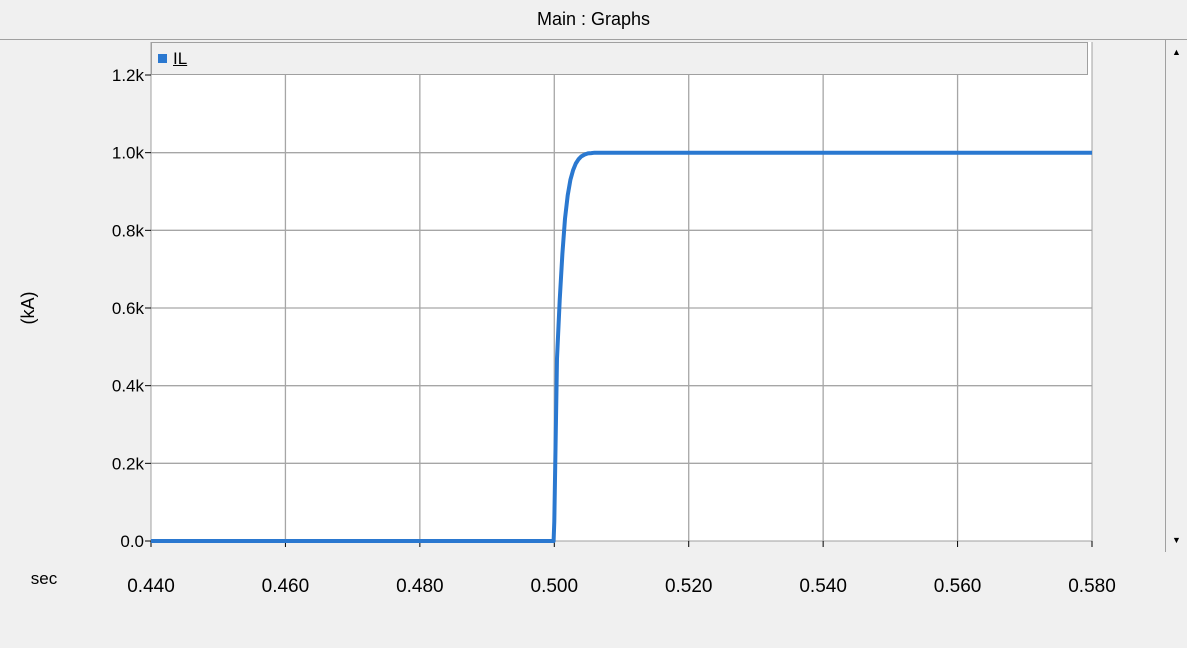 The image size is (1187, 648). I want to click on x-tick-label: 0.540, so click(823, 586).